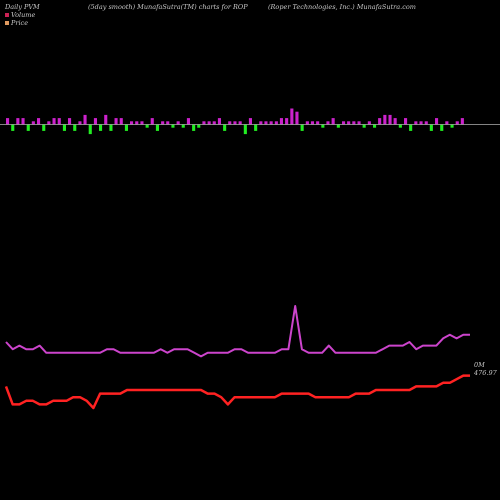 The width and height of the screenshot is (500, 500). Describe the element at coordinates (23, 15) in the screenshot. I see `legend-volume-label: Volume` at that location.